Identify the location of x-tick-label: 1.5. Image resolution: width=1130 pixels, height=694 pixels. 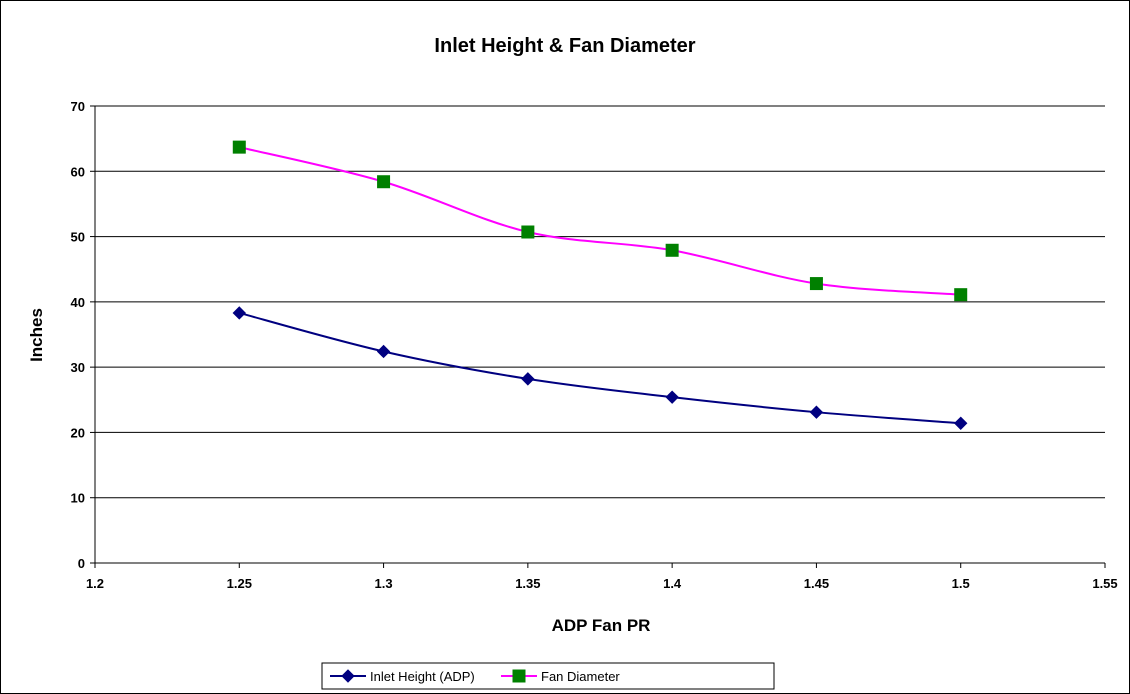
(961, 583).